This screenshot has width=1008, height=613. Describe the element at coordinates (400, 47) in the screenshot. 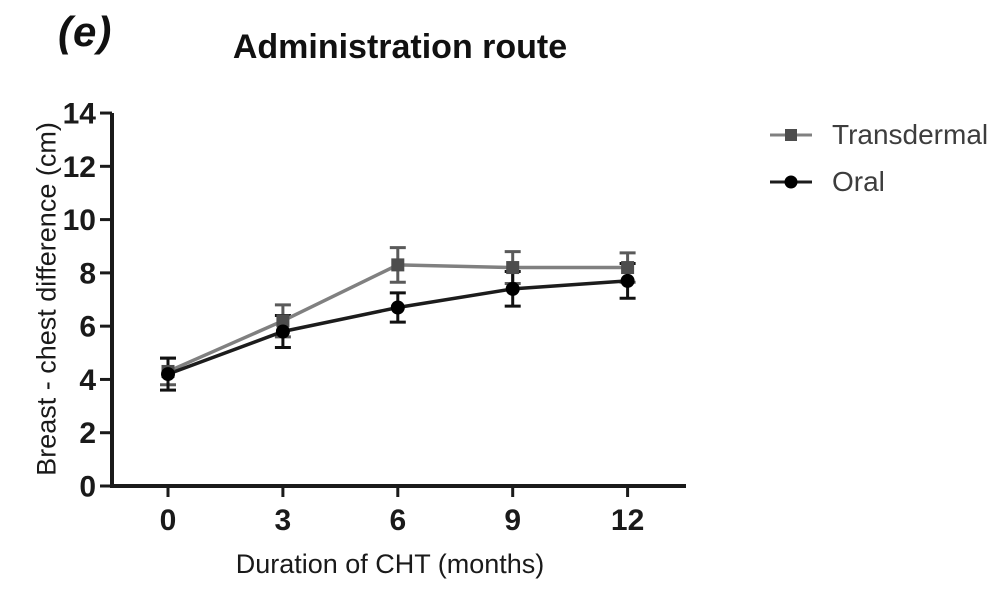

I see `chart-title: Administration route` at that location.